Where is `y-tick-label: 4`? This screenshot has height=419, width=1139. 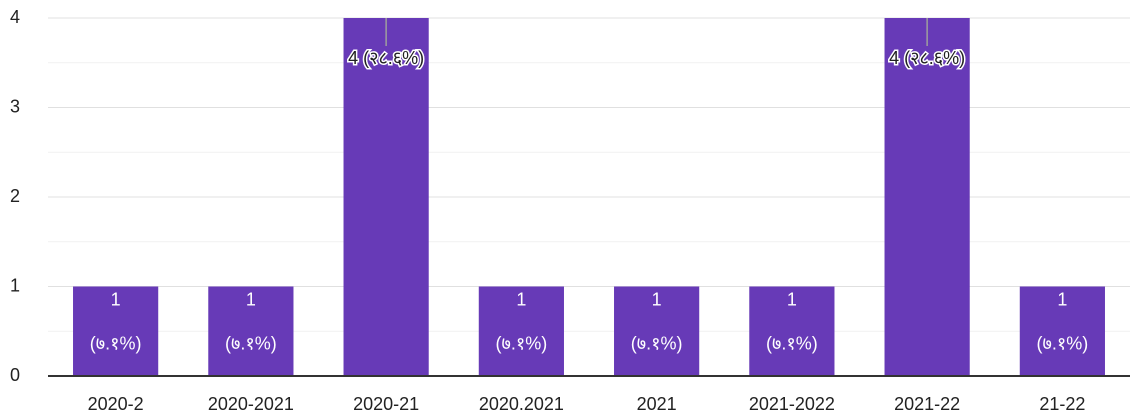
y-tick-label: 4 is located at coordinates (15, 17).